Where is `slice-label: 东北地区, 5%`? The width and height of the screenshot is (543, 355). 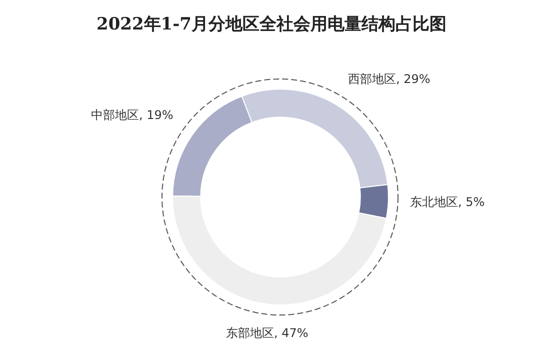 slice-label: 东北地区, 5% is located at coordinates (447, 202).